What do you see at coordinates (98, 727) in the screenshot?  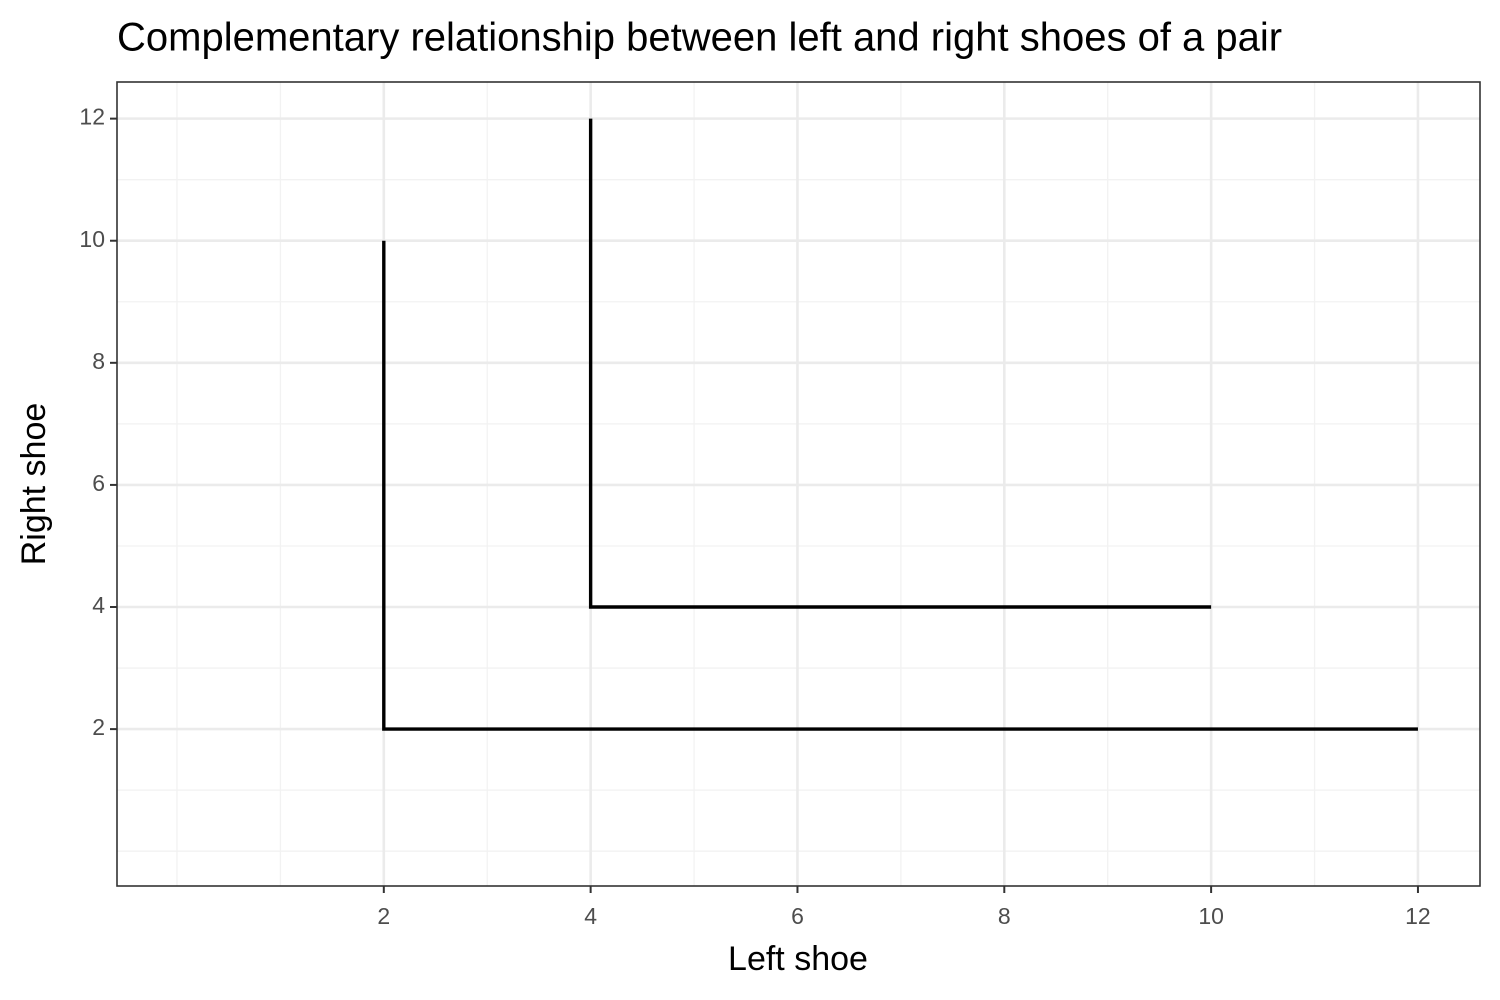 I see `y-tick-label: 2` at bounding box center [98, 727].